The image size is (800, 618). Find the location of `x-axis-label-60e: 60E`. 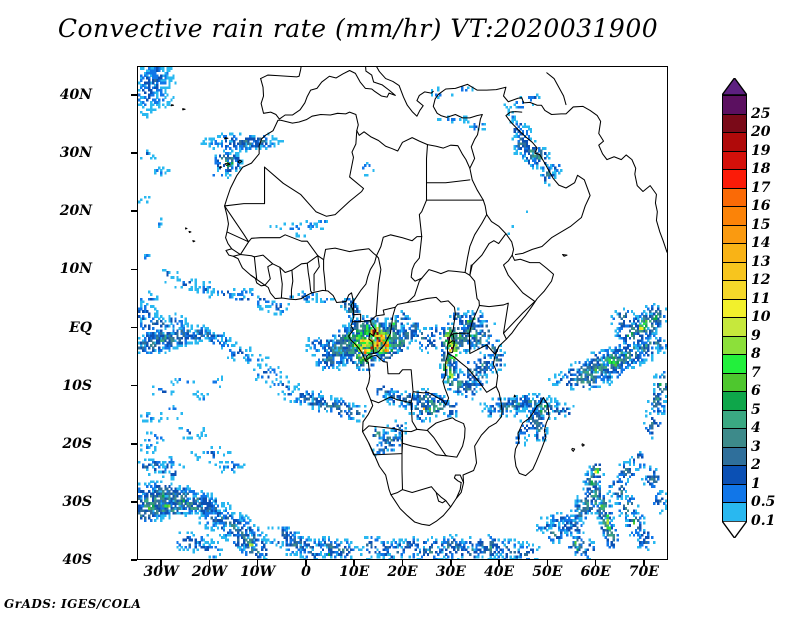

x-axis-label-60e: 60E is located at coordinates (595, 572).